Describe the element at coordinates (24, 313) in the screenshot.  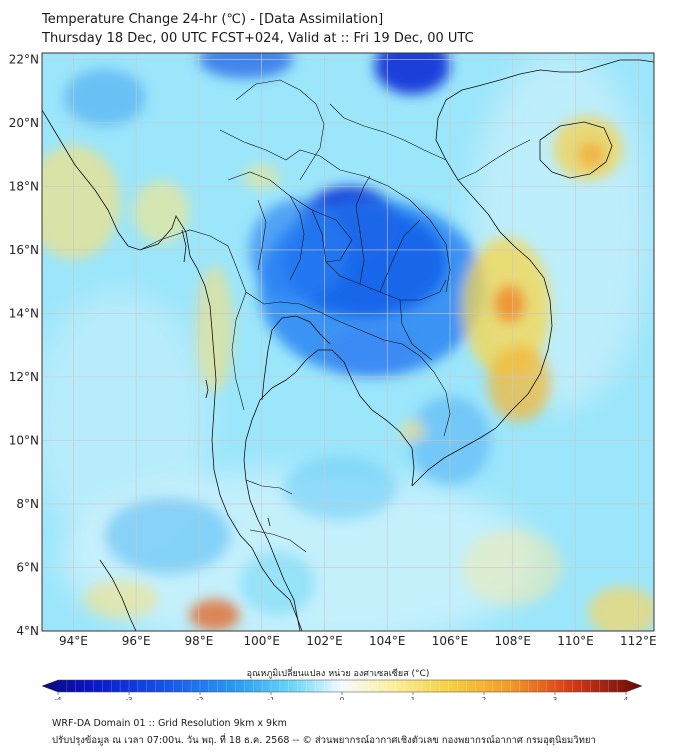
I see `lat-tick-label: 14°N` at that location.